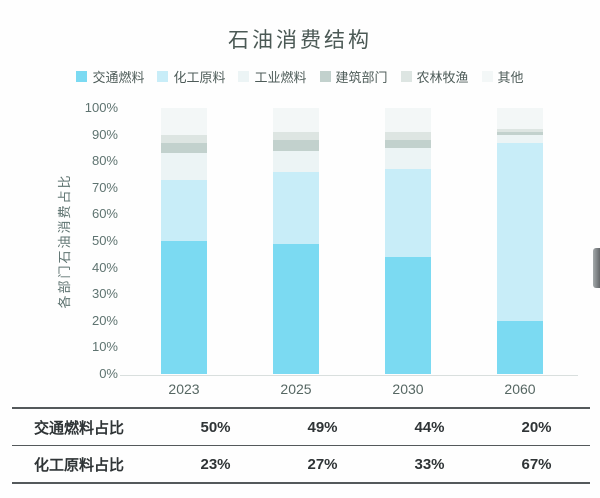 Image resolution: width=600 pixels, height=498 pixels. What do you see at coordinates (322, 464) in the screenshot?
I see `table-cell-2025: 27%` at bounding box center [322, 464].